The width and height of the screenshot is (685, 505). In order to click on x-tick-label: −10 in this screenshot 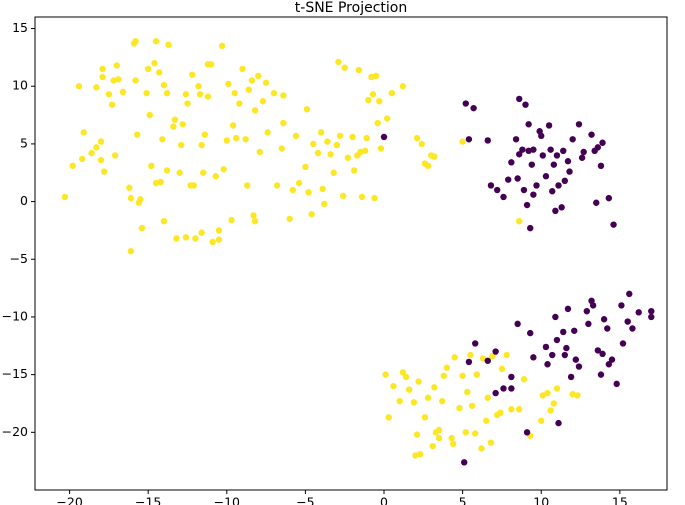, I will do `click(227, 500)`.